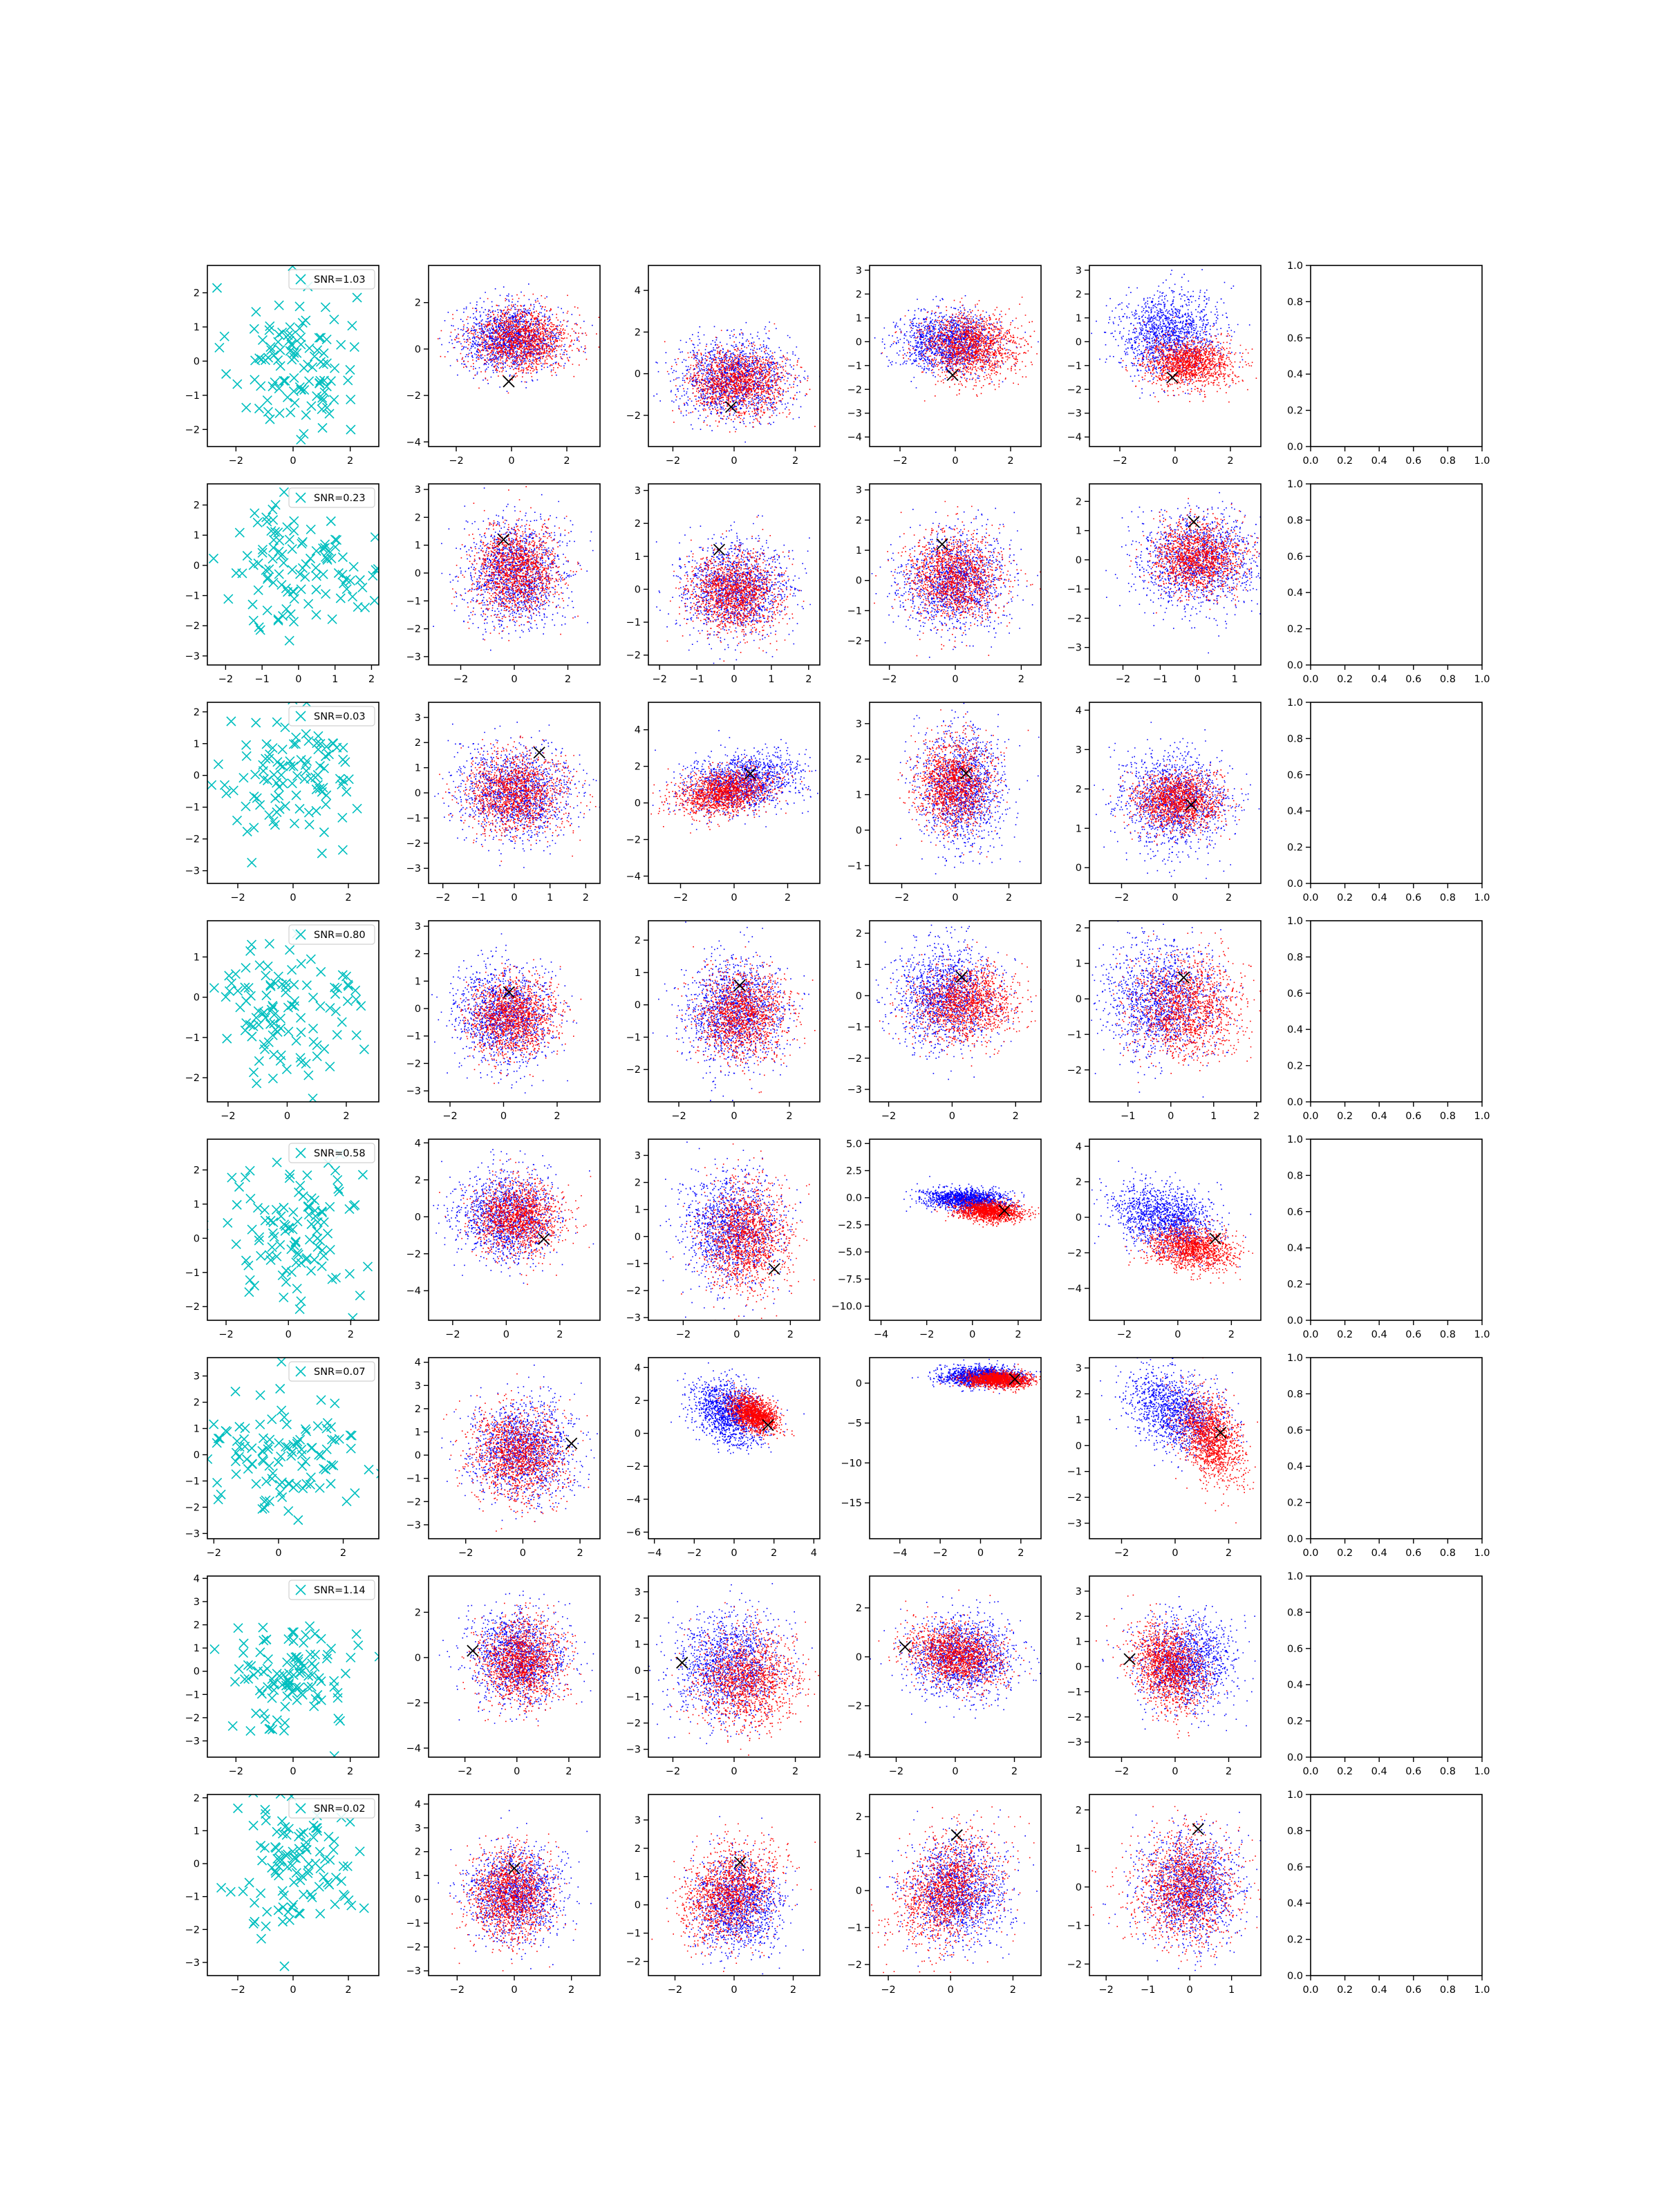 The height and width of the screenshot is (2212, 1659). I want to click on sample-points, so click(294, 1441).